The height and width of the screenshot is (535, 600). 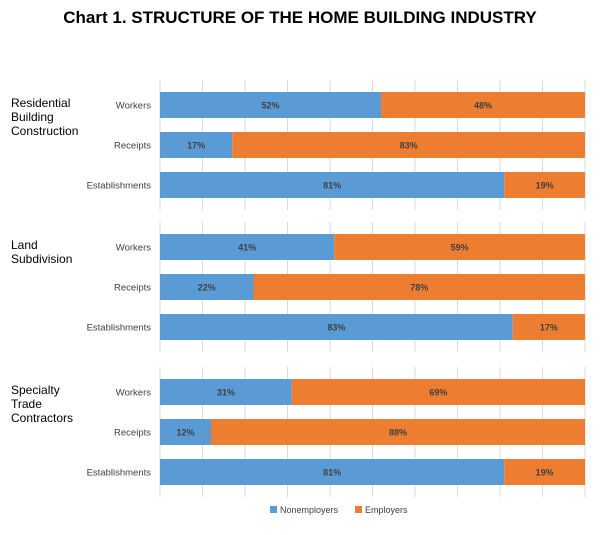 I want to click on group-label: Residential Building Construction, so click(x=44, y=117).